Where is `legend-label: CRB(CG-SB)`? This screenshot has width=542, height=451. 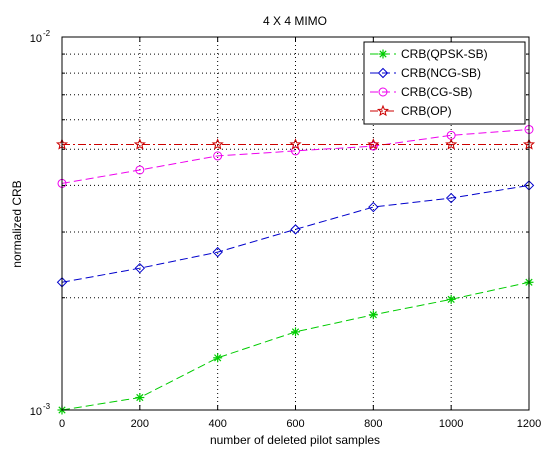
legend-label: CRB(CG-SB) is located at coordinates (436, 92).